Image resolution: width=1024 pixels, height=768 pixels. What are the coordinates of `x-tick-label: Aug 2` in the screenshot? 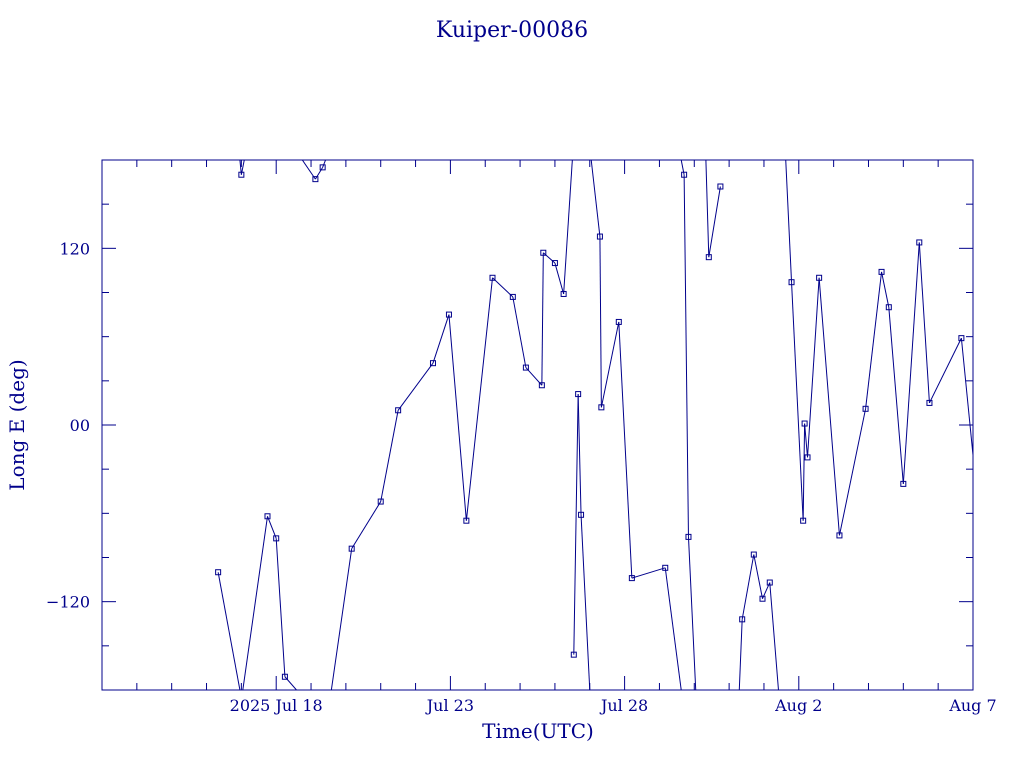 It's located at (798, 705).